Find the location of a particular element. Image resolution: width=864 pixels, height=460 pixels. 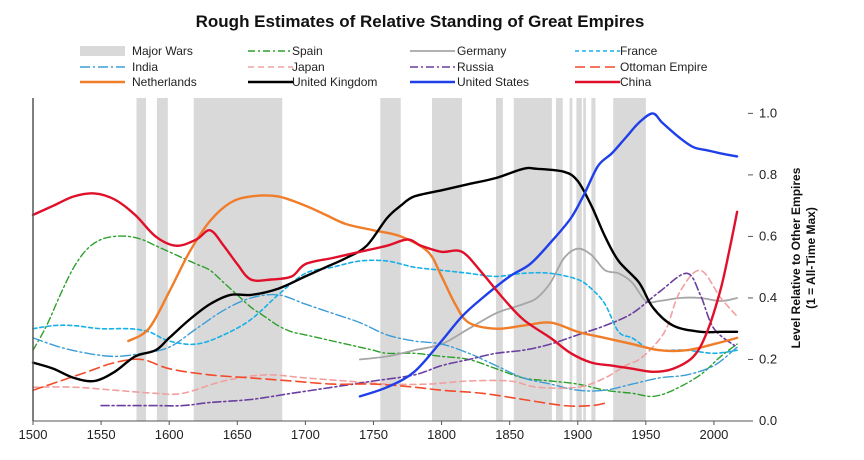

legend-label: China is located at coordinates (636, 82).